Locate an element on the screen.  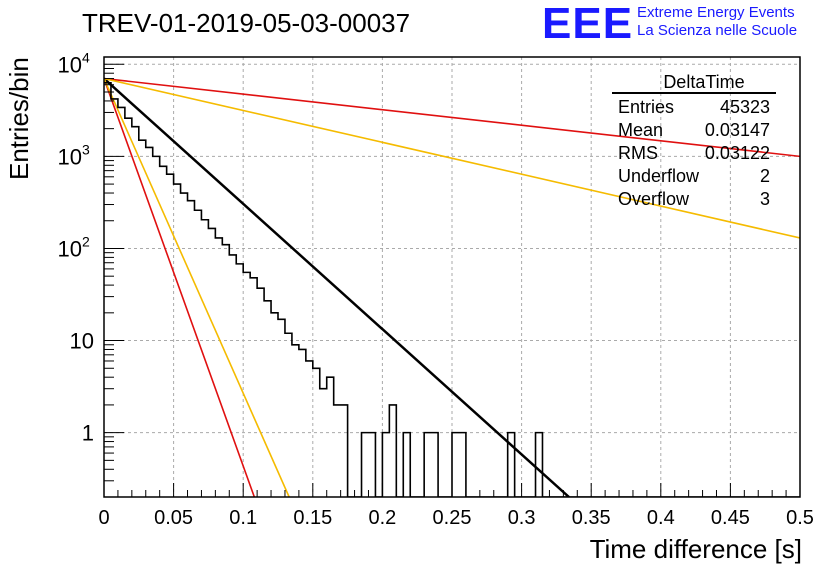
stats-label: Underflow is located at coordinates (659, 176).